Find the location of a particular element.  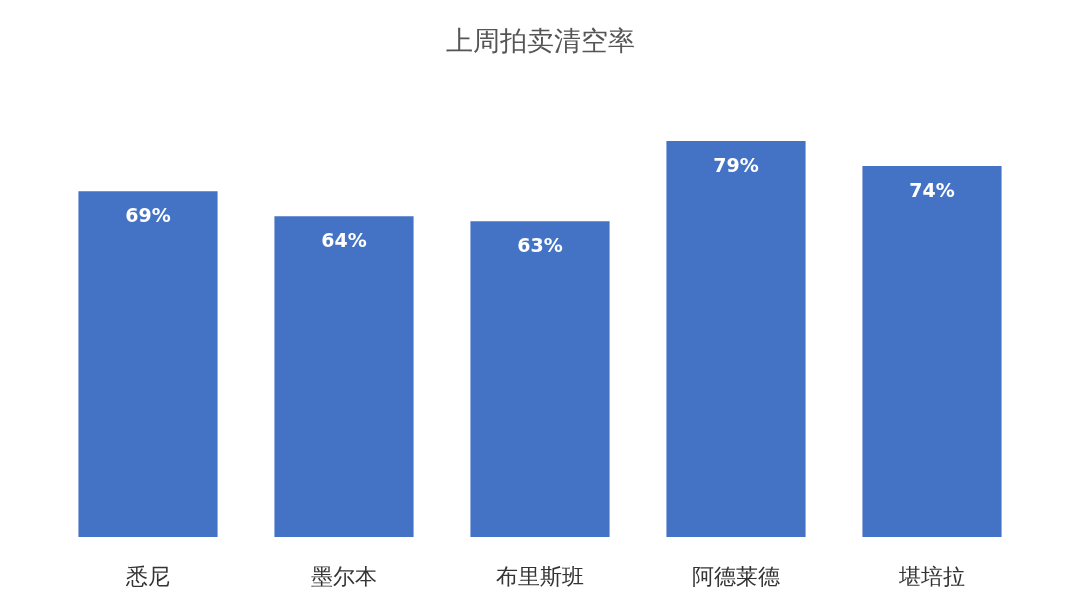

data-label: 74% is located at coordinates (932, 189).